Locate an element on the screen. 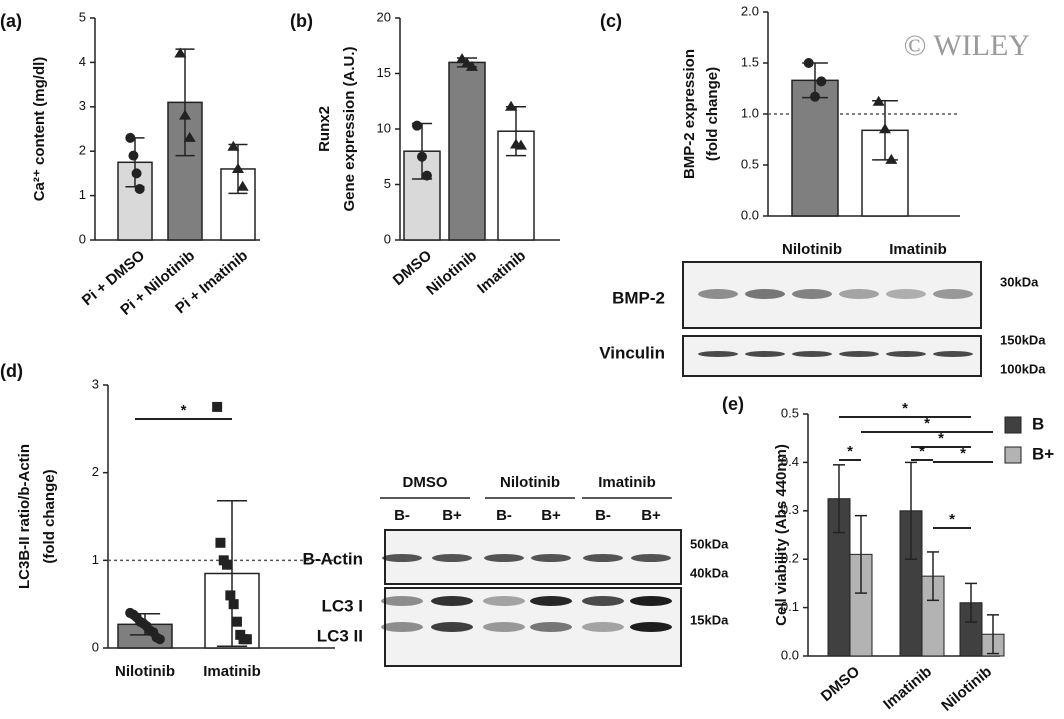 The width and height of the screenshot is (1064, 719). y-tick-label: 0.1 is located at coordinates (790, 606).